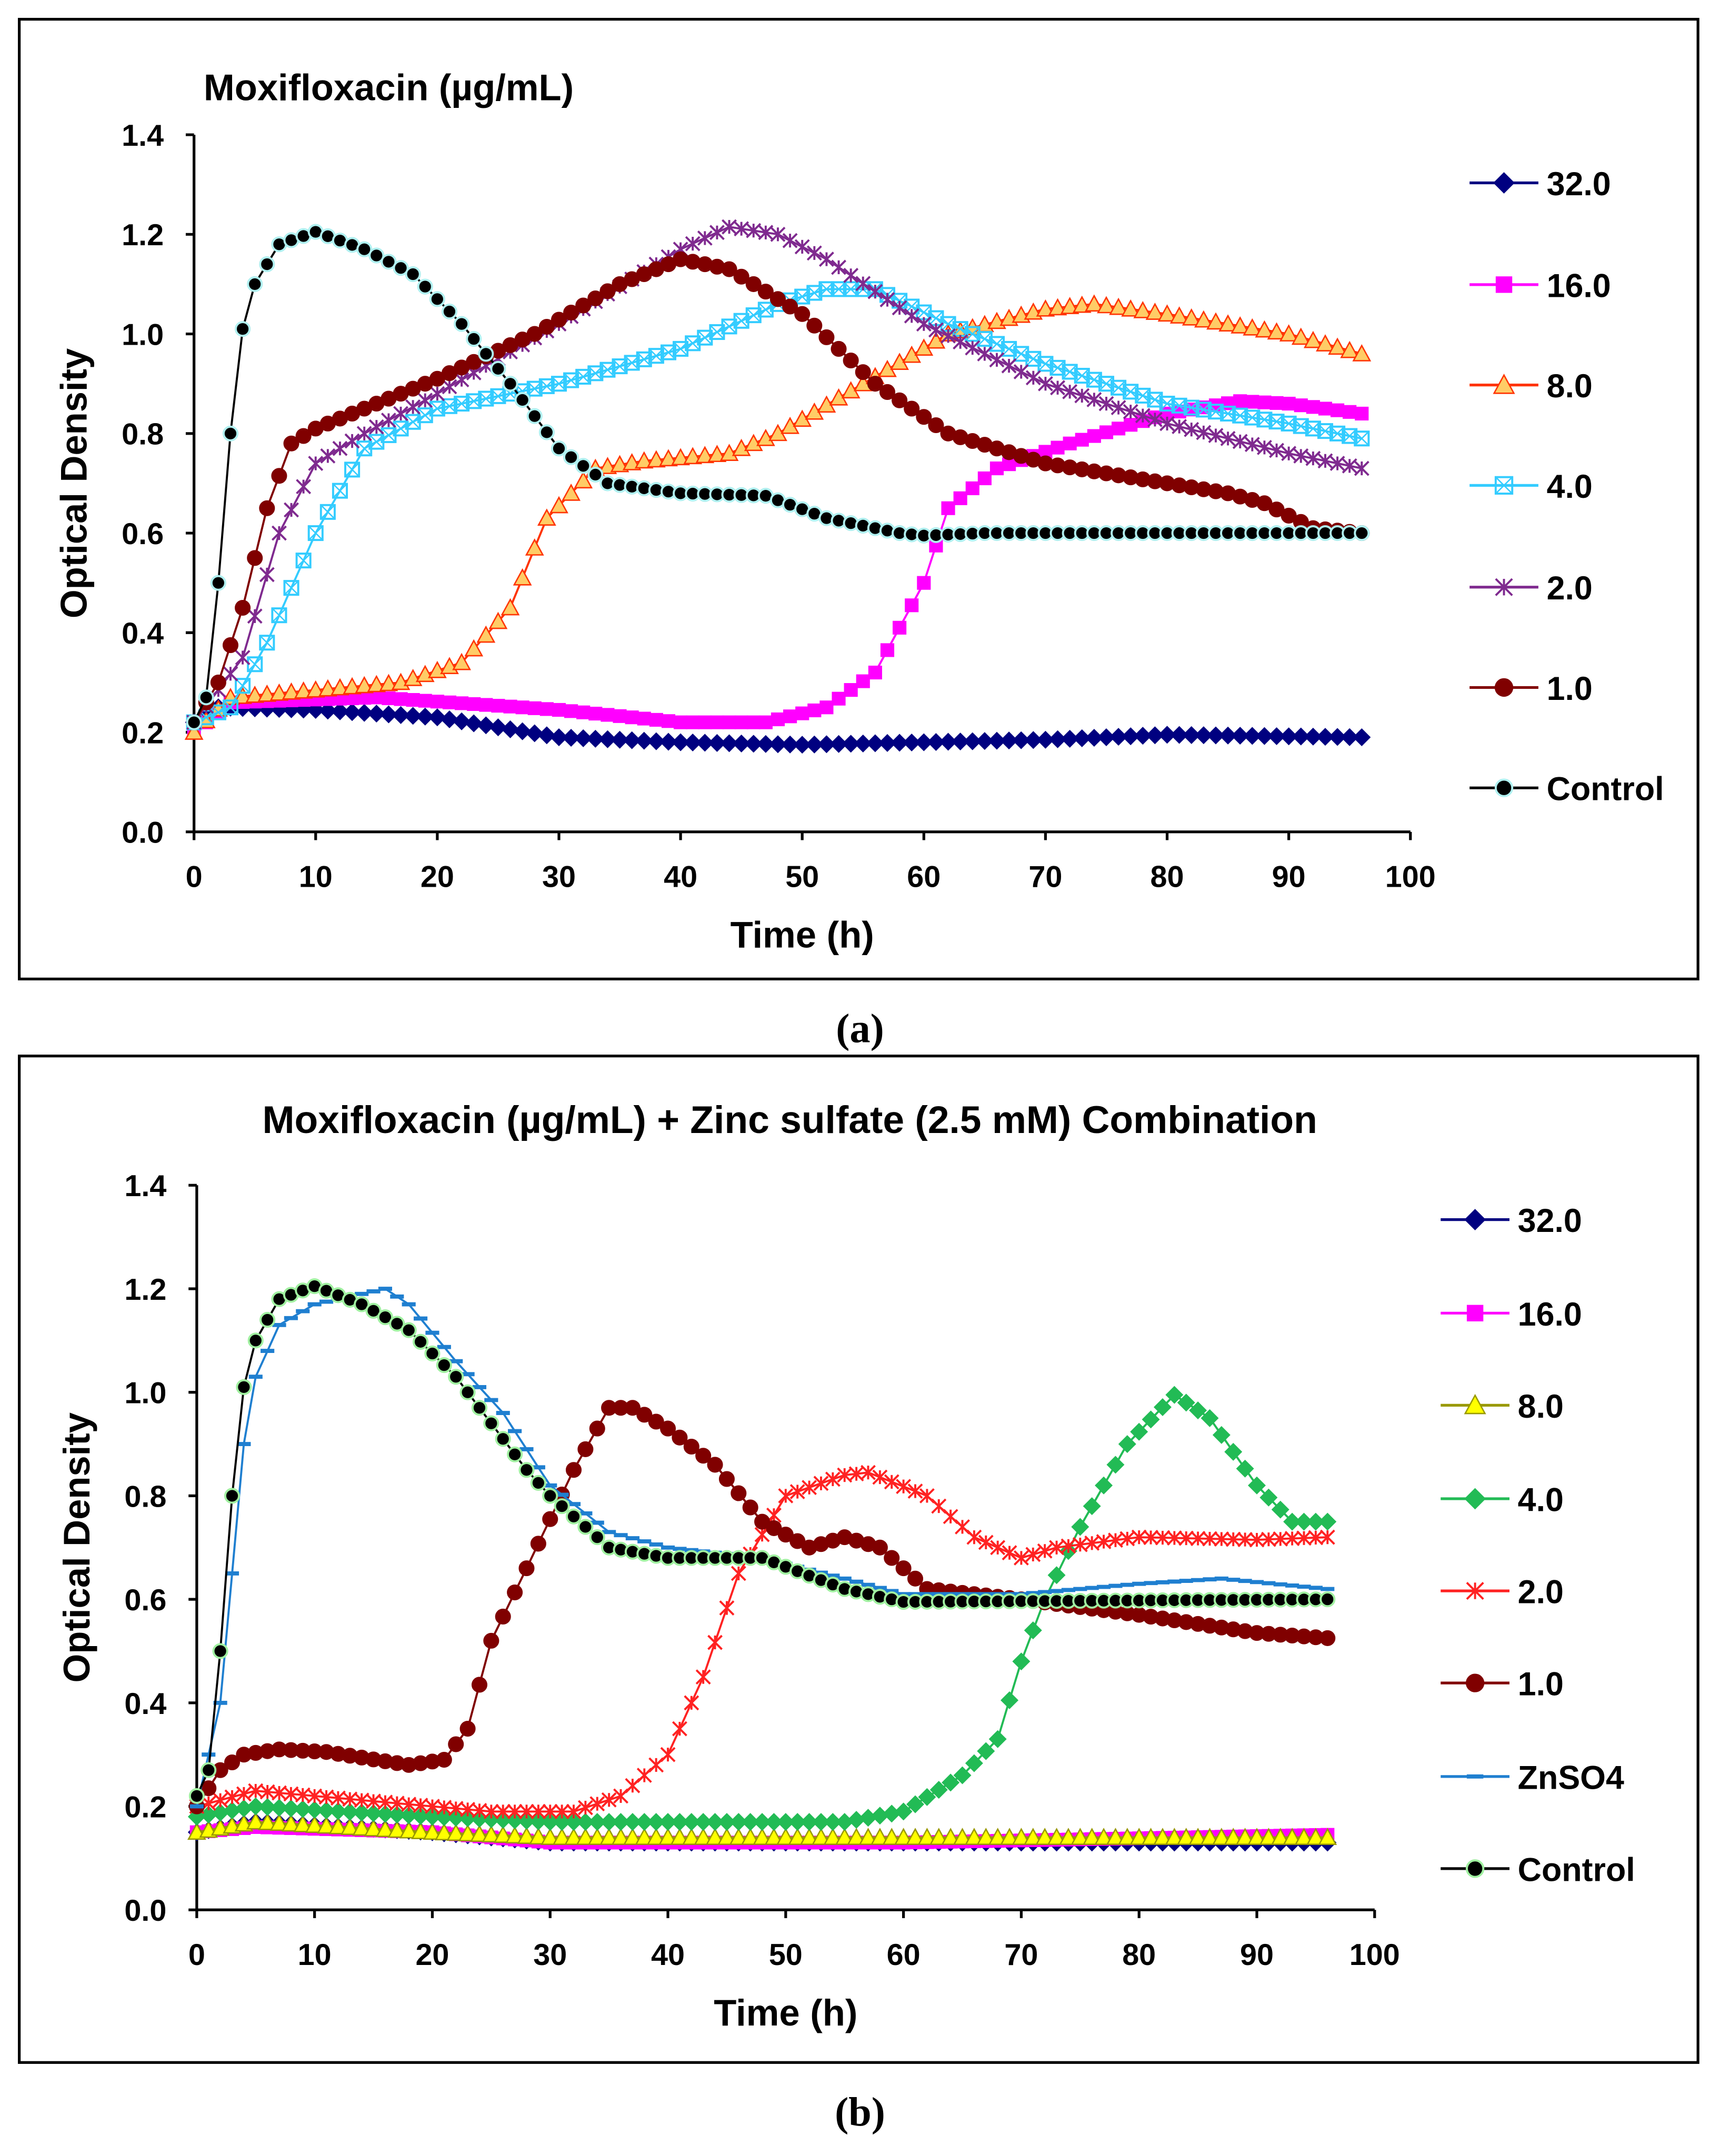 This screenshot has height=2156, width=1720. I want to click on y-axis-label: Optical Density, so click(76, 1547).